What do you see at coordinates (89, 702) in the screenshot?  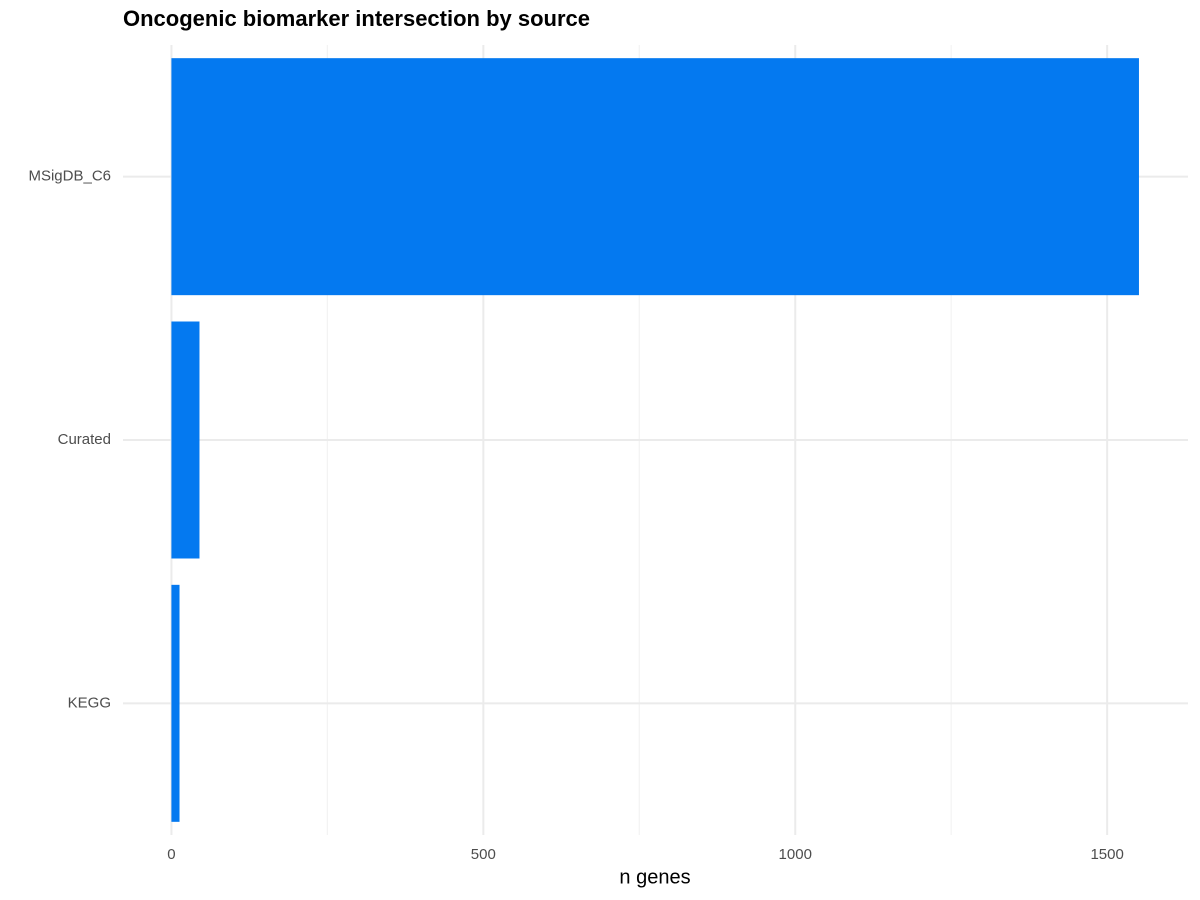 I see `y-tick-label: KEGG` at bounding box center [89, 702].